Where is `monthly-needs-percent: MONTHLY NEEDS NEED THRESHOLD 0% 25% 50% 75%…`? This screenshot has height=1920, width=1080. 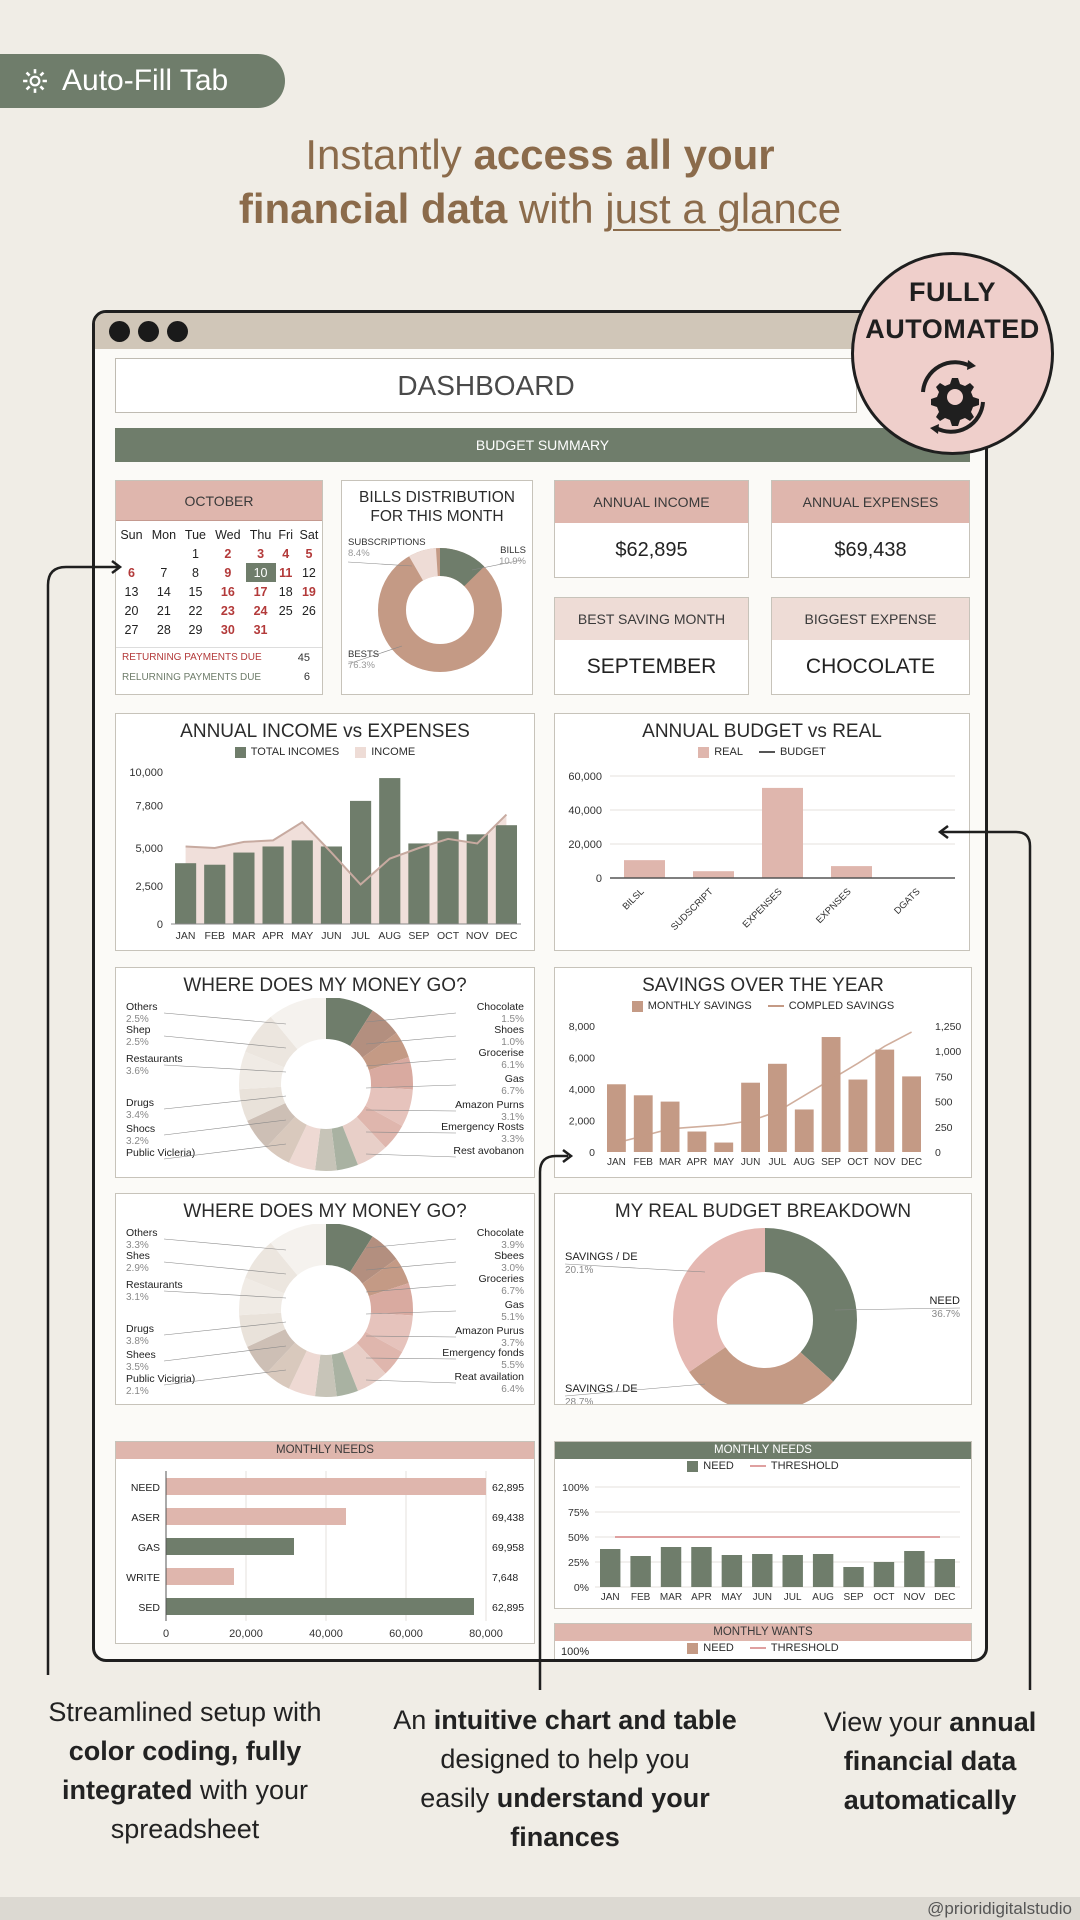 monthly-needs-percent: MONTHLY NEEDS NEED THRESHOLD 0% 25% 50% 75%… is located at coordinates (763, 1525).